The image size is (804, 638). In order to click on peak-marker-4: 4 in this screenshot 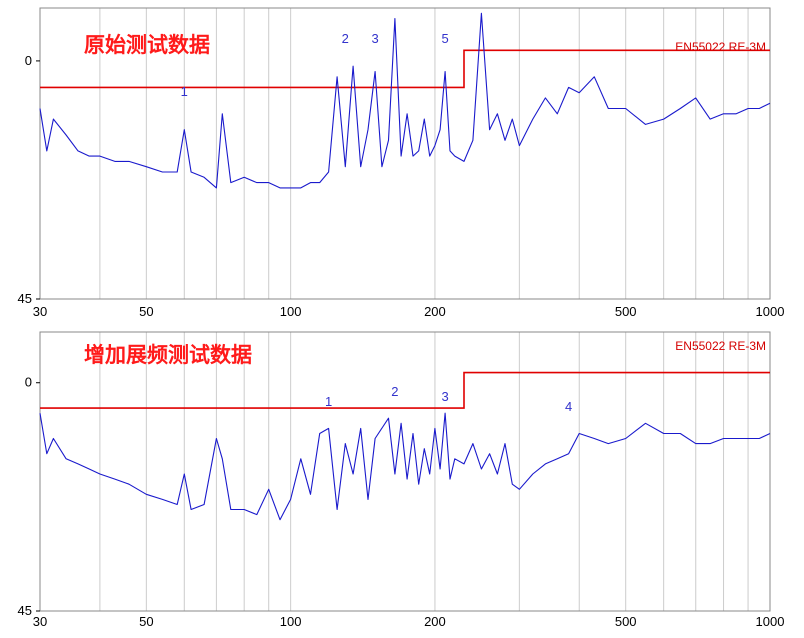, I will do `click(568, 406)`.